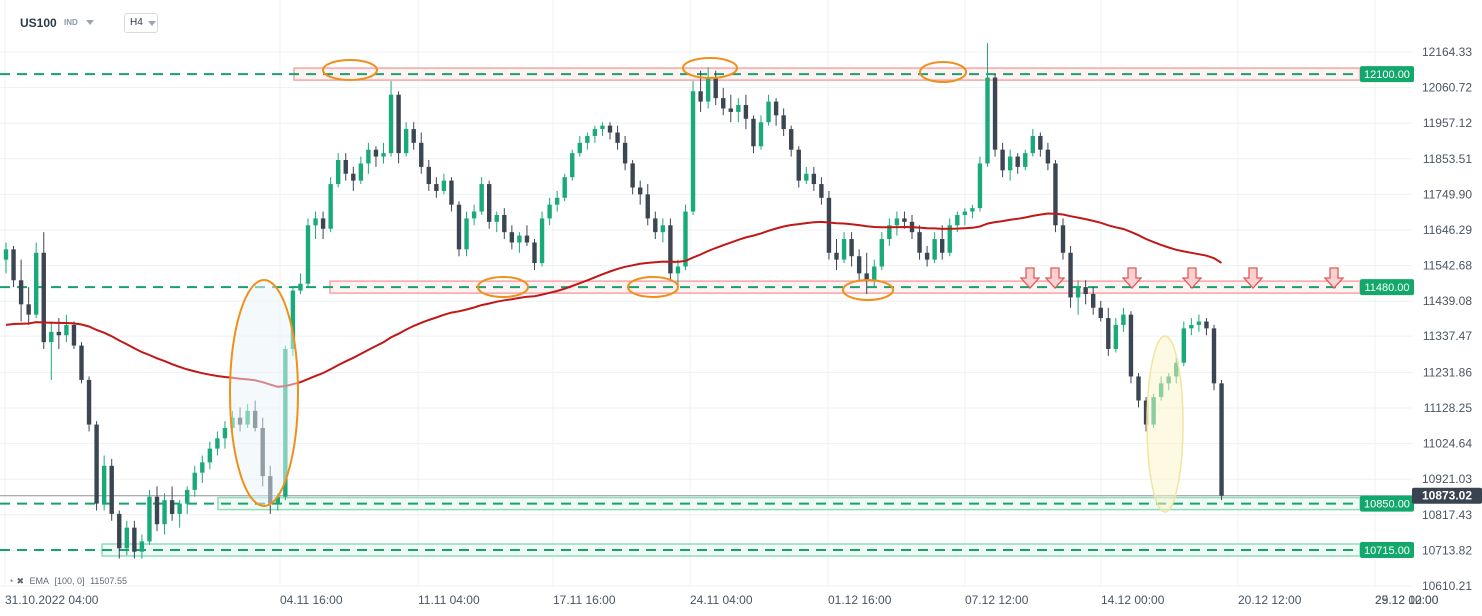  What do you see at coordinates (200, 20) in the screenshot?
I see `chart-toolbar: US100 IND H4` at bounding box center [200, 20].